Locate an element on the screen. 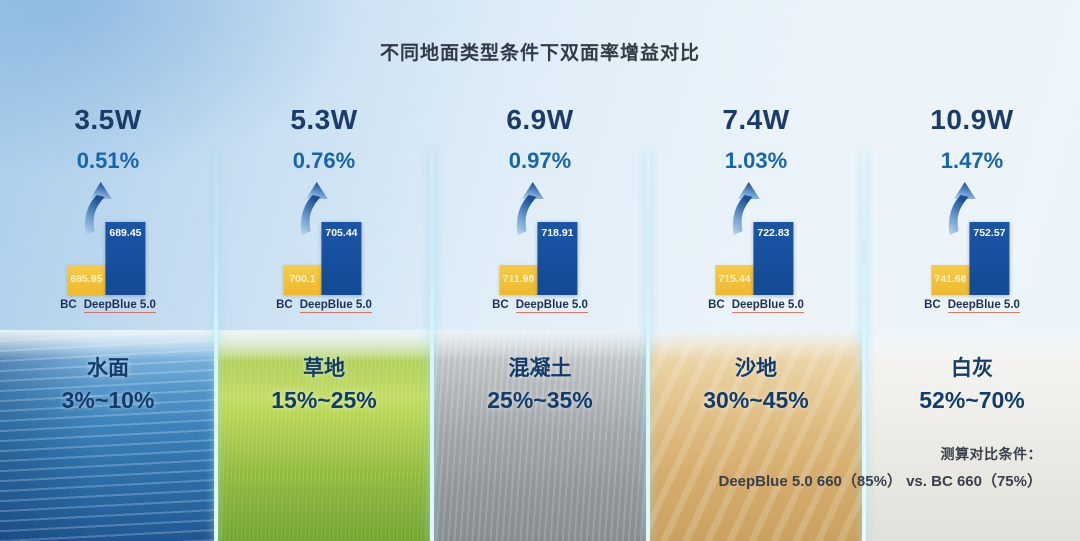  albedo-range: 15%~25% is located at coordinates (324, 400).